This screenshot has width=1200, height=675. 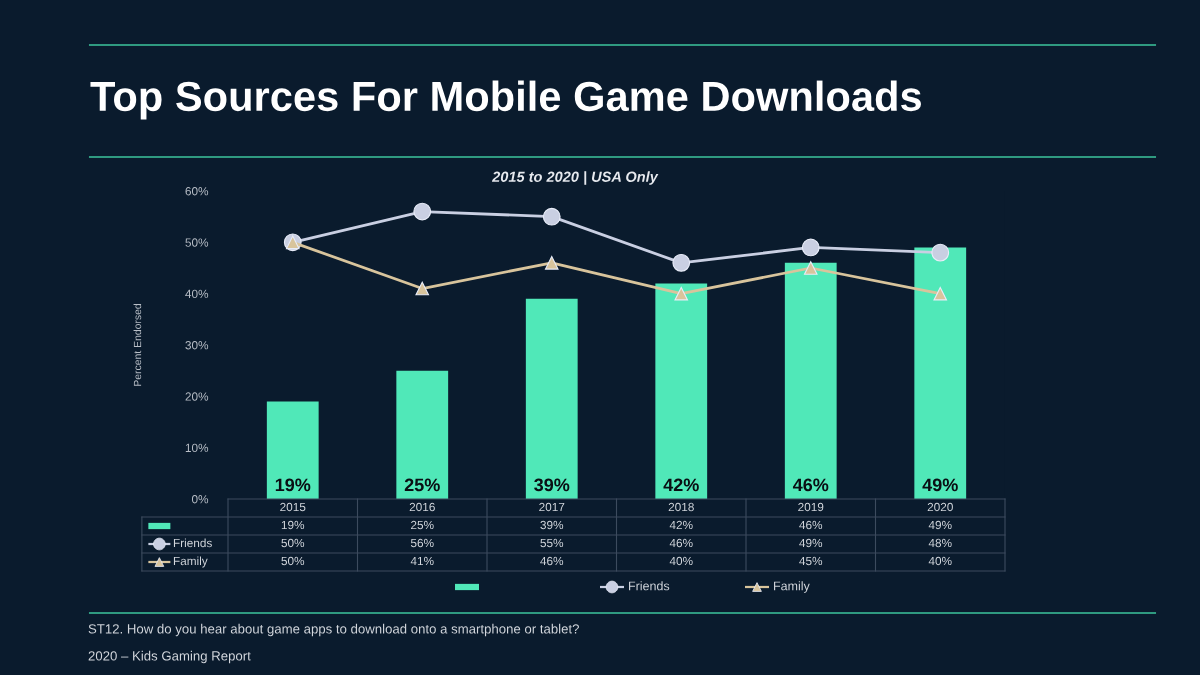 What do you see at coordinates (681, 485) in the screenshot?
I see `text: 42%` at bounding box center [681, 485].